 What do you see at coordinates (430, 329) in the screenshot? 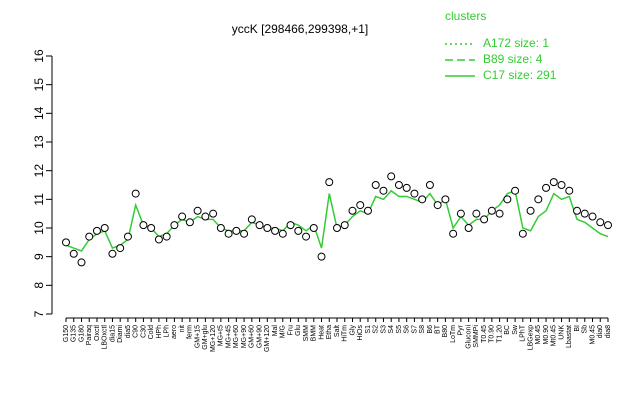
I see `x-tick-label: B6` at bounding box center [430, 329].